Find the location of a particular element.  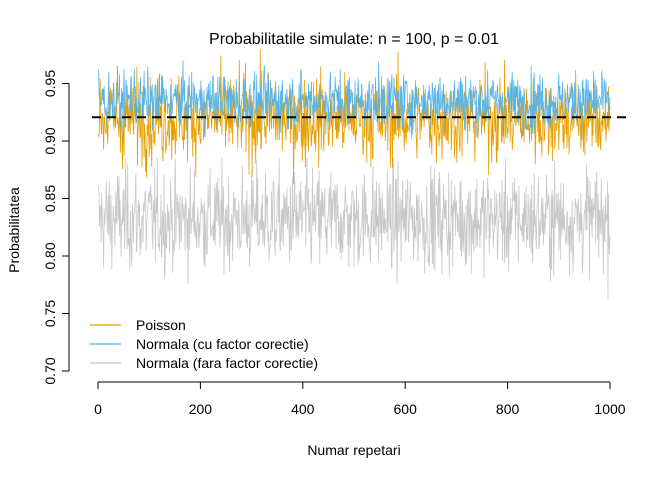

x-axis-label: Numar repetari is located at coordinates (353, 450).